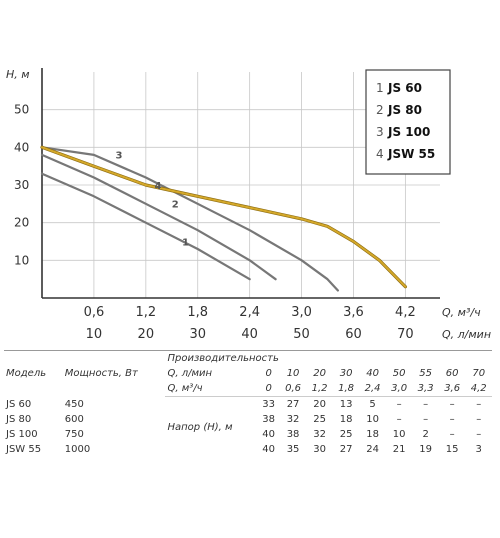 The height and width of the screenshot is (538, 500). I want to click on head-value: 5, so click(372, 404).